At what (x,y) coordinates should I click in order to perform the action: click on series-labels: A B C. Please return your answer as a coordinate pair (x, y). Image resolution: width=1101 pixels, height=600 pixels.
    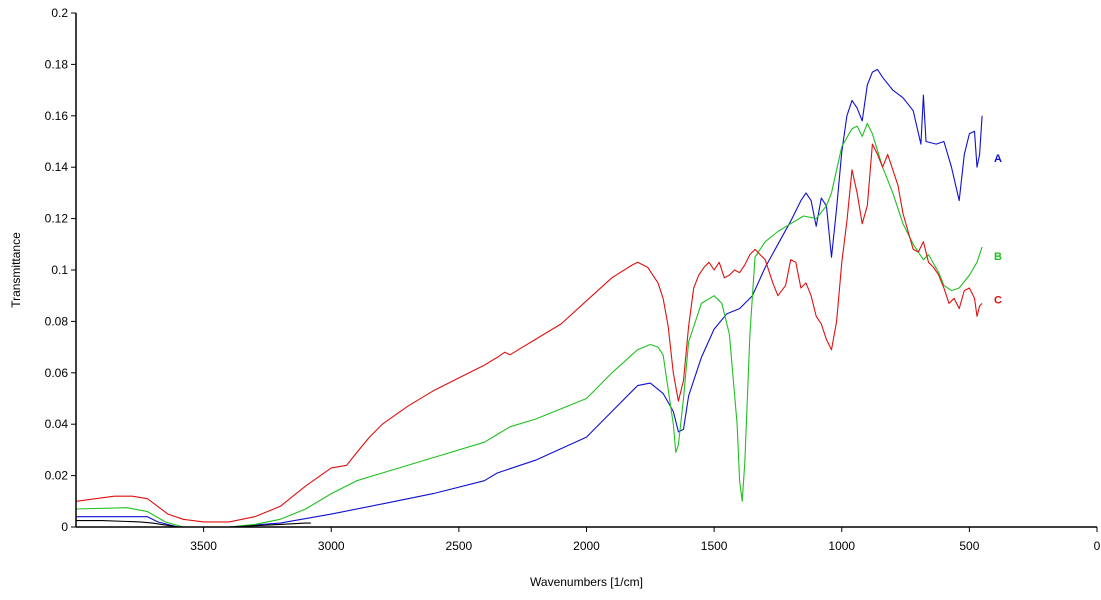
    Looking at the image, I should click on (998, 229).